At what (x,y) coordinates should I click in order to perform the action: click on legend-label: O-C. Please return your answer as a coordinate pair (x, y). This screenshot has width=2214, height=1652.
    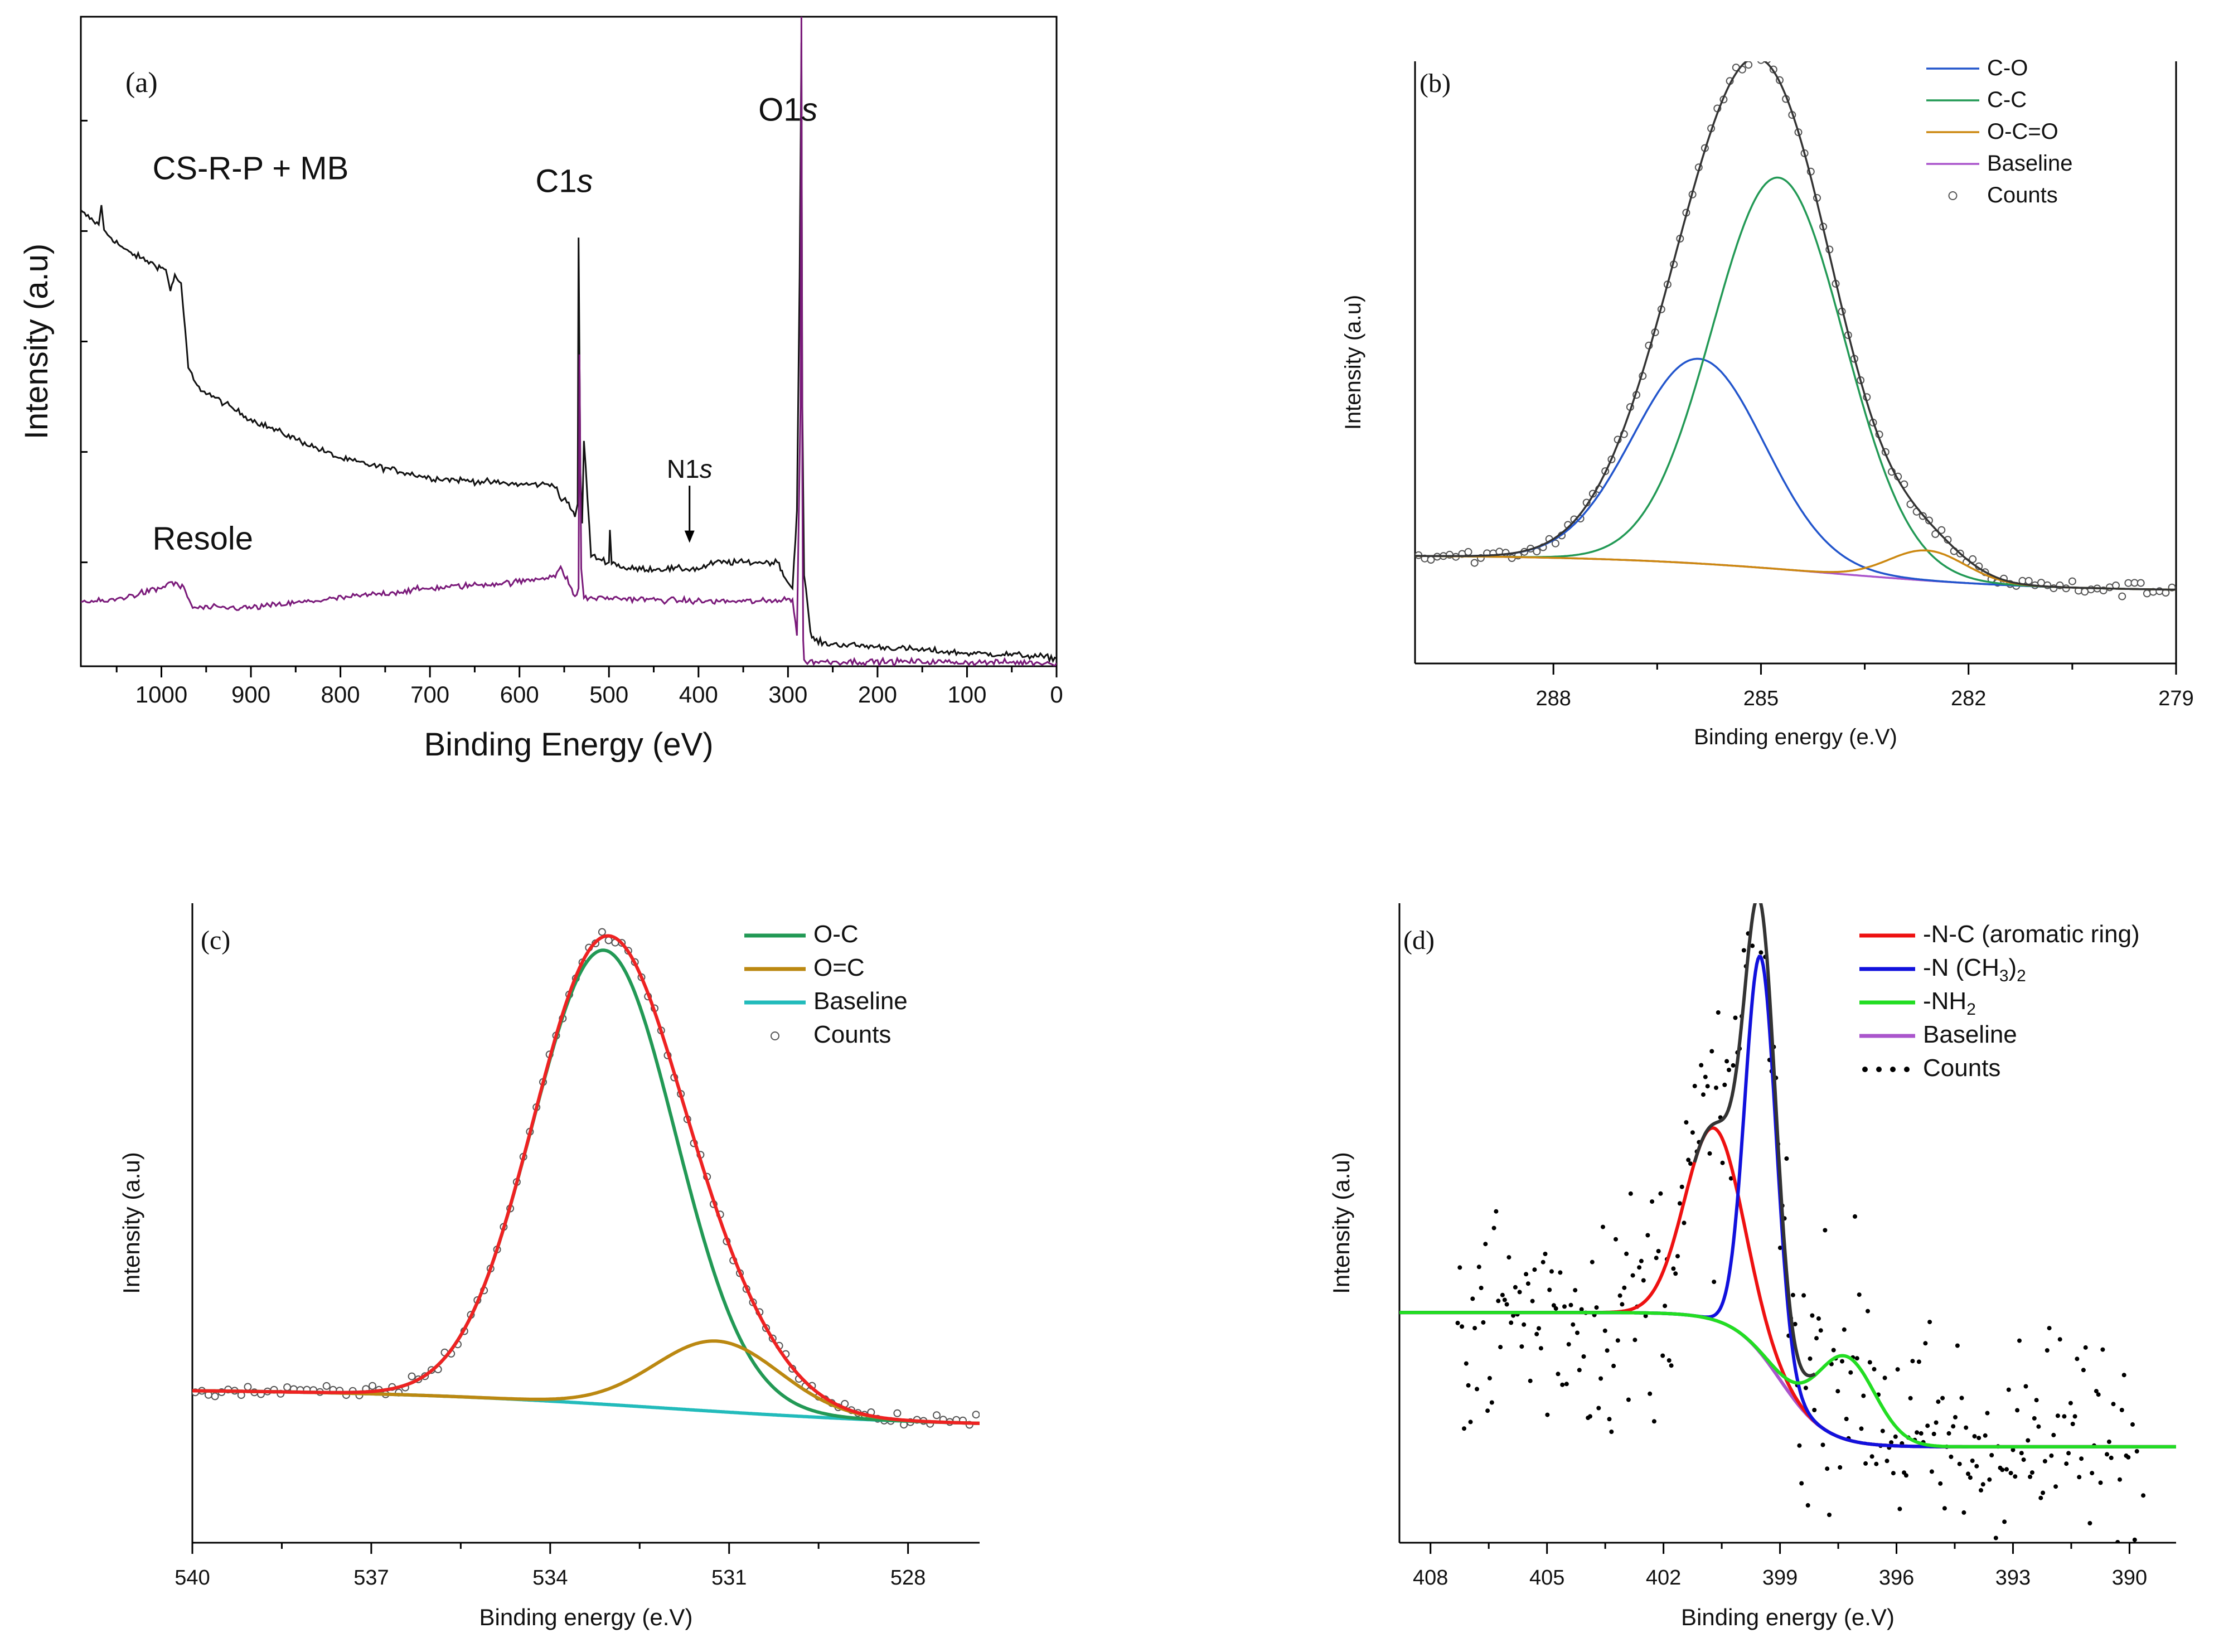
    Looking at the image, I should click on (836, 934).